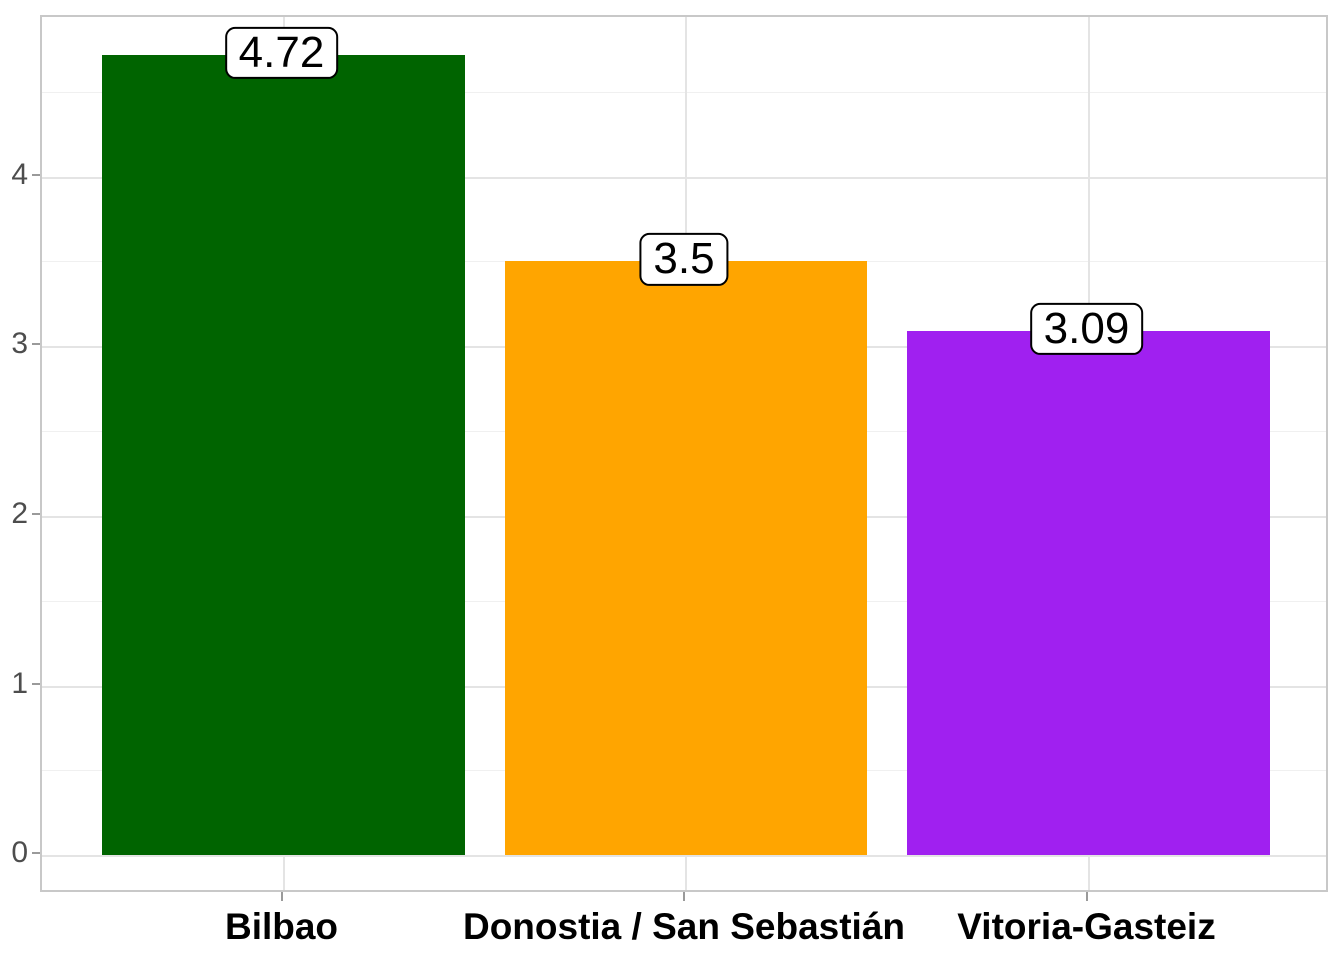 The image size is (1344, 960). What do you see at coordinates (684, 92) in the screenshot?
I see `minor-gridline` at bounding box center [684, 92].